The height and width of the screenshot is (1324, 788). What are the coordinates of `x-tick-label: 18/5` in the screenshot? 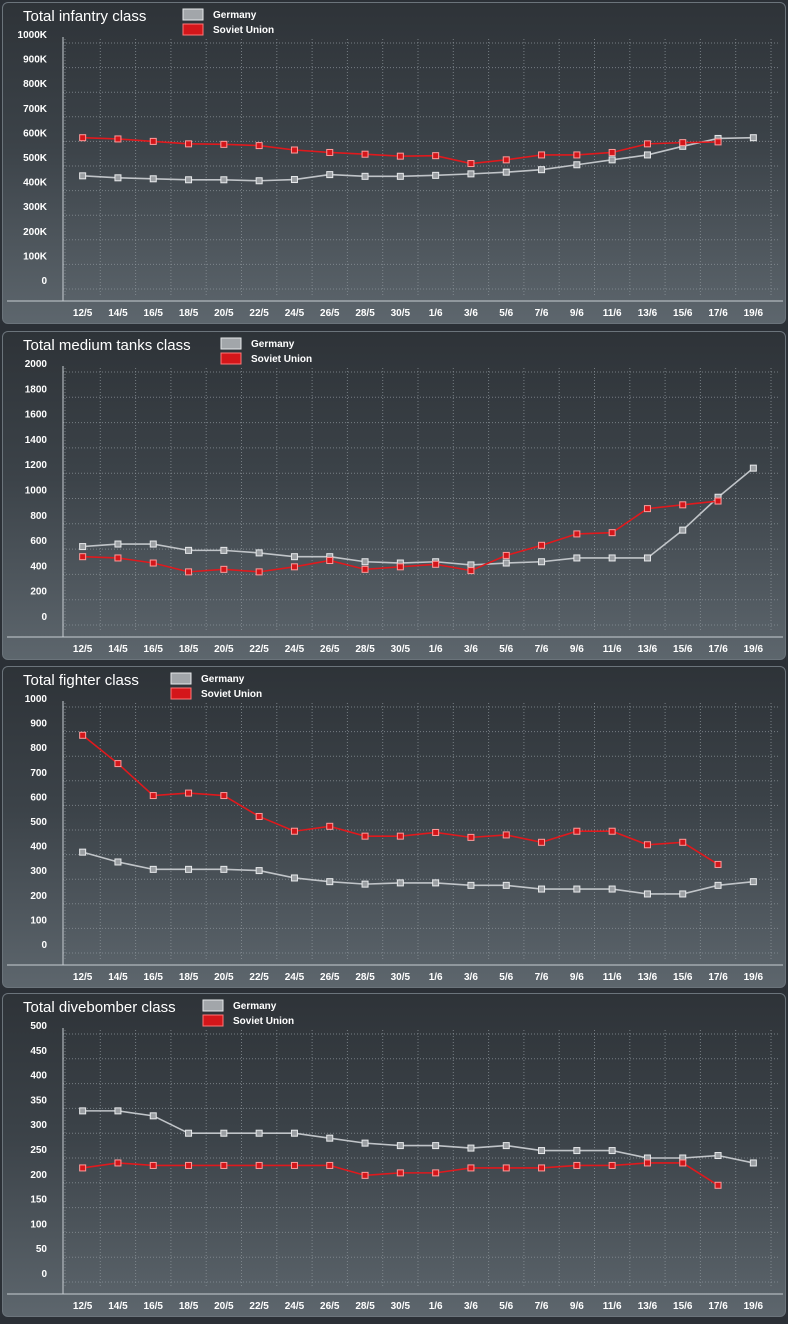 It's located at (189, 977).